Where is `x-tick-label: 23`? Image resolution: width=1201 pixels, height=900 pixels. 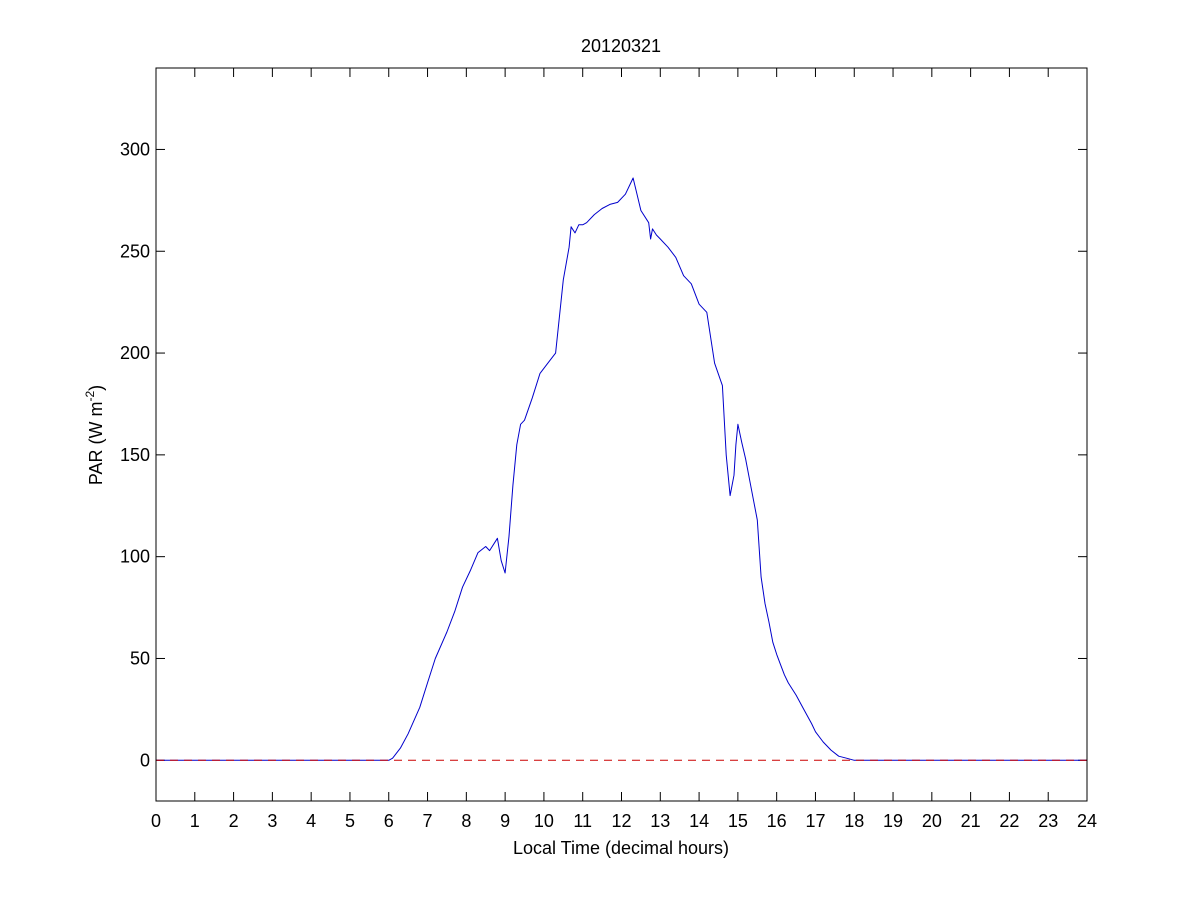 x-tick-label: 23 is located at coordinates (1048, 821).